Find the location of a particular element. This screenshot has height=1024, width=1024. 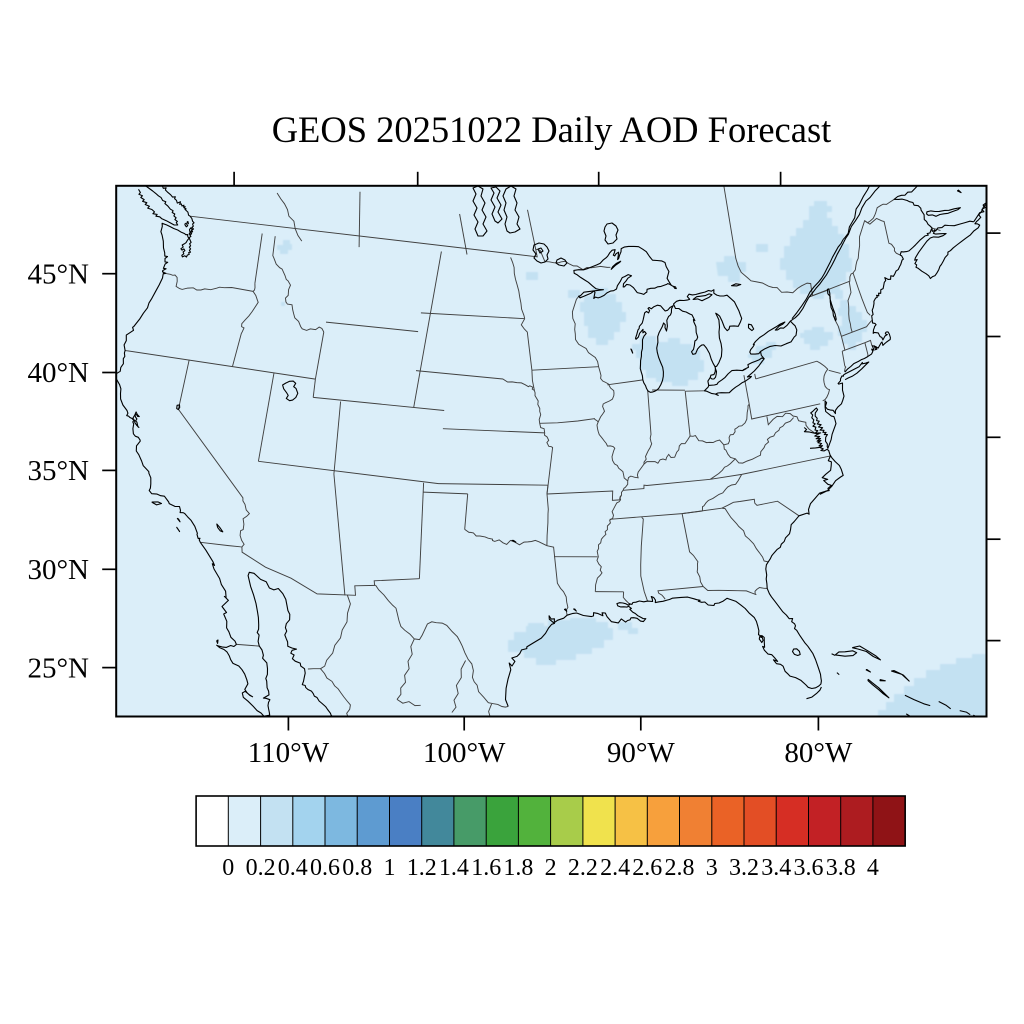

svg-text: 2 is located at coordinates (551, 868).